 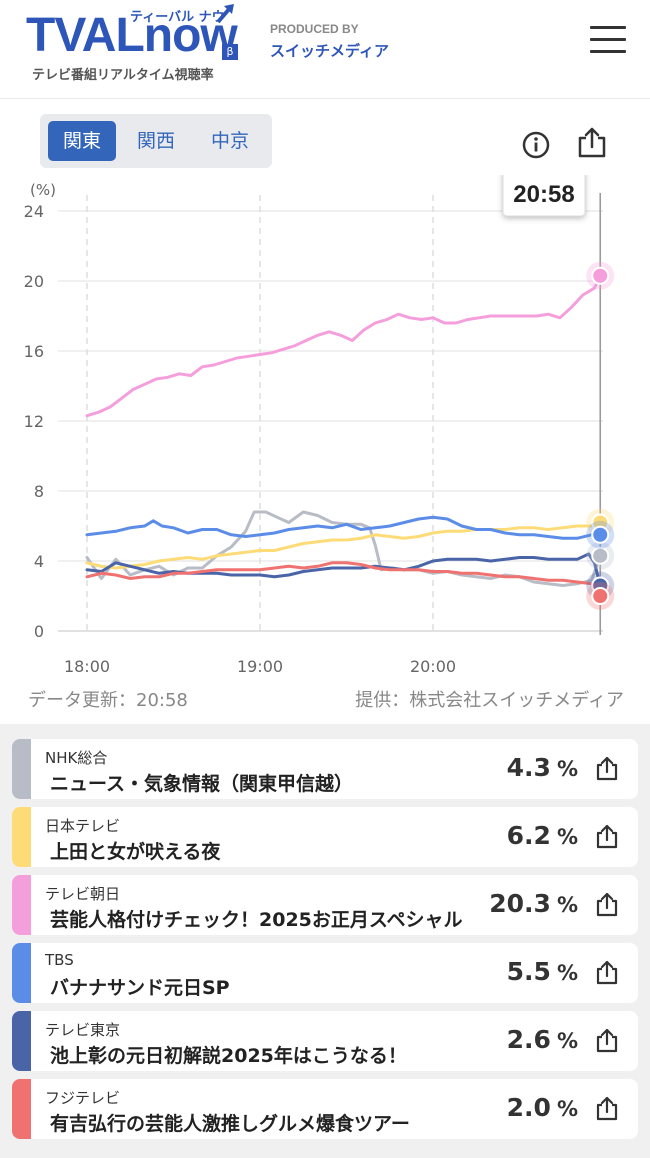 What do you see at coordinates (260, 666) in the screenshot?
I see `x-tick-label: 19:00` at bounding box center [260, 666].